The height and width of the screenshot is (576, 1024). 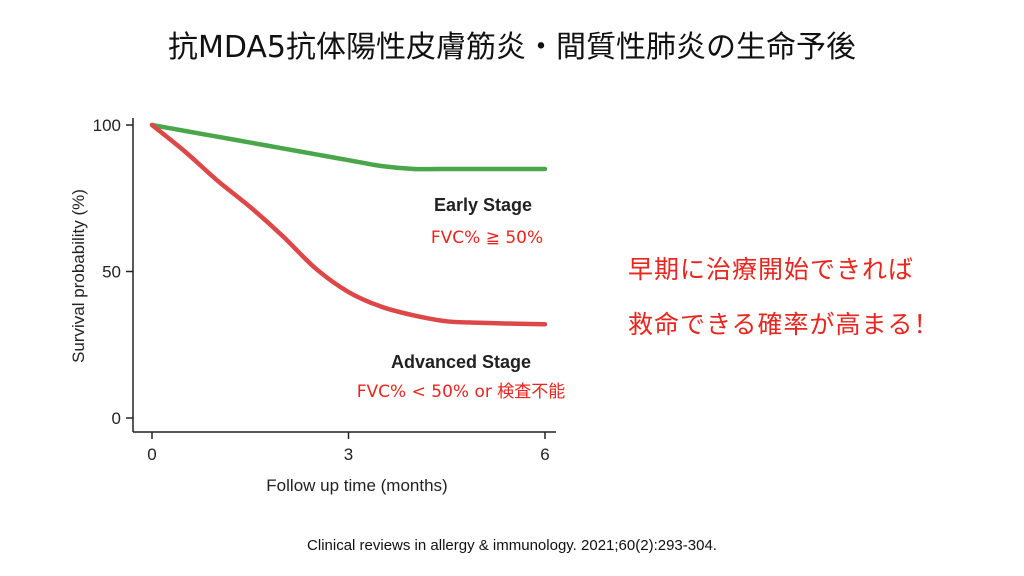 I want to click on x-ticks: 0 3 6, so click(x=348, y=448).